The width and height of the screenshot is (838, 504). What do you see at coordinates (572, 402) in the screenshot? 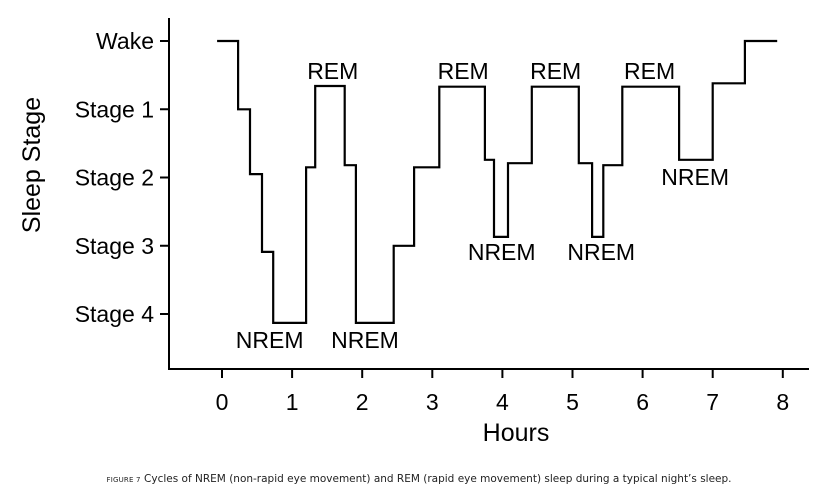
I see `x-tick-label: 5` at bounding box center [572, 402].